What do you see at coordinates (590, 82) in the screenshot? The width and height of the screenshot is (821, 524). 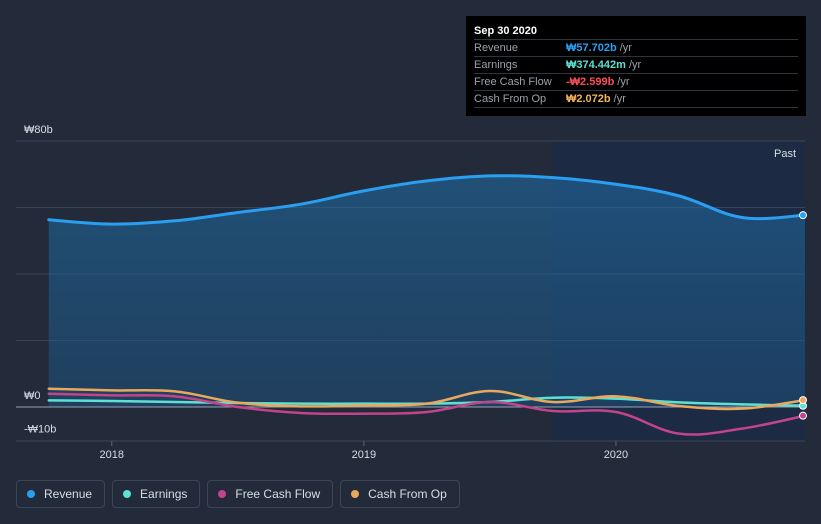 I see `tooltip-value: -₩2.599b` at bounding box center [590, 82].